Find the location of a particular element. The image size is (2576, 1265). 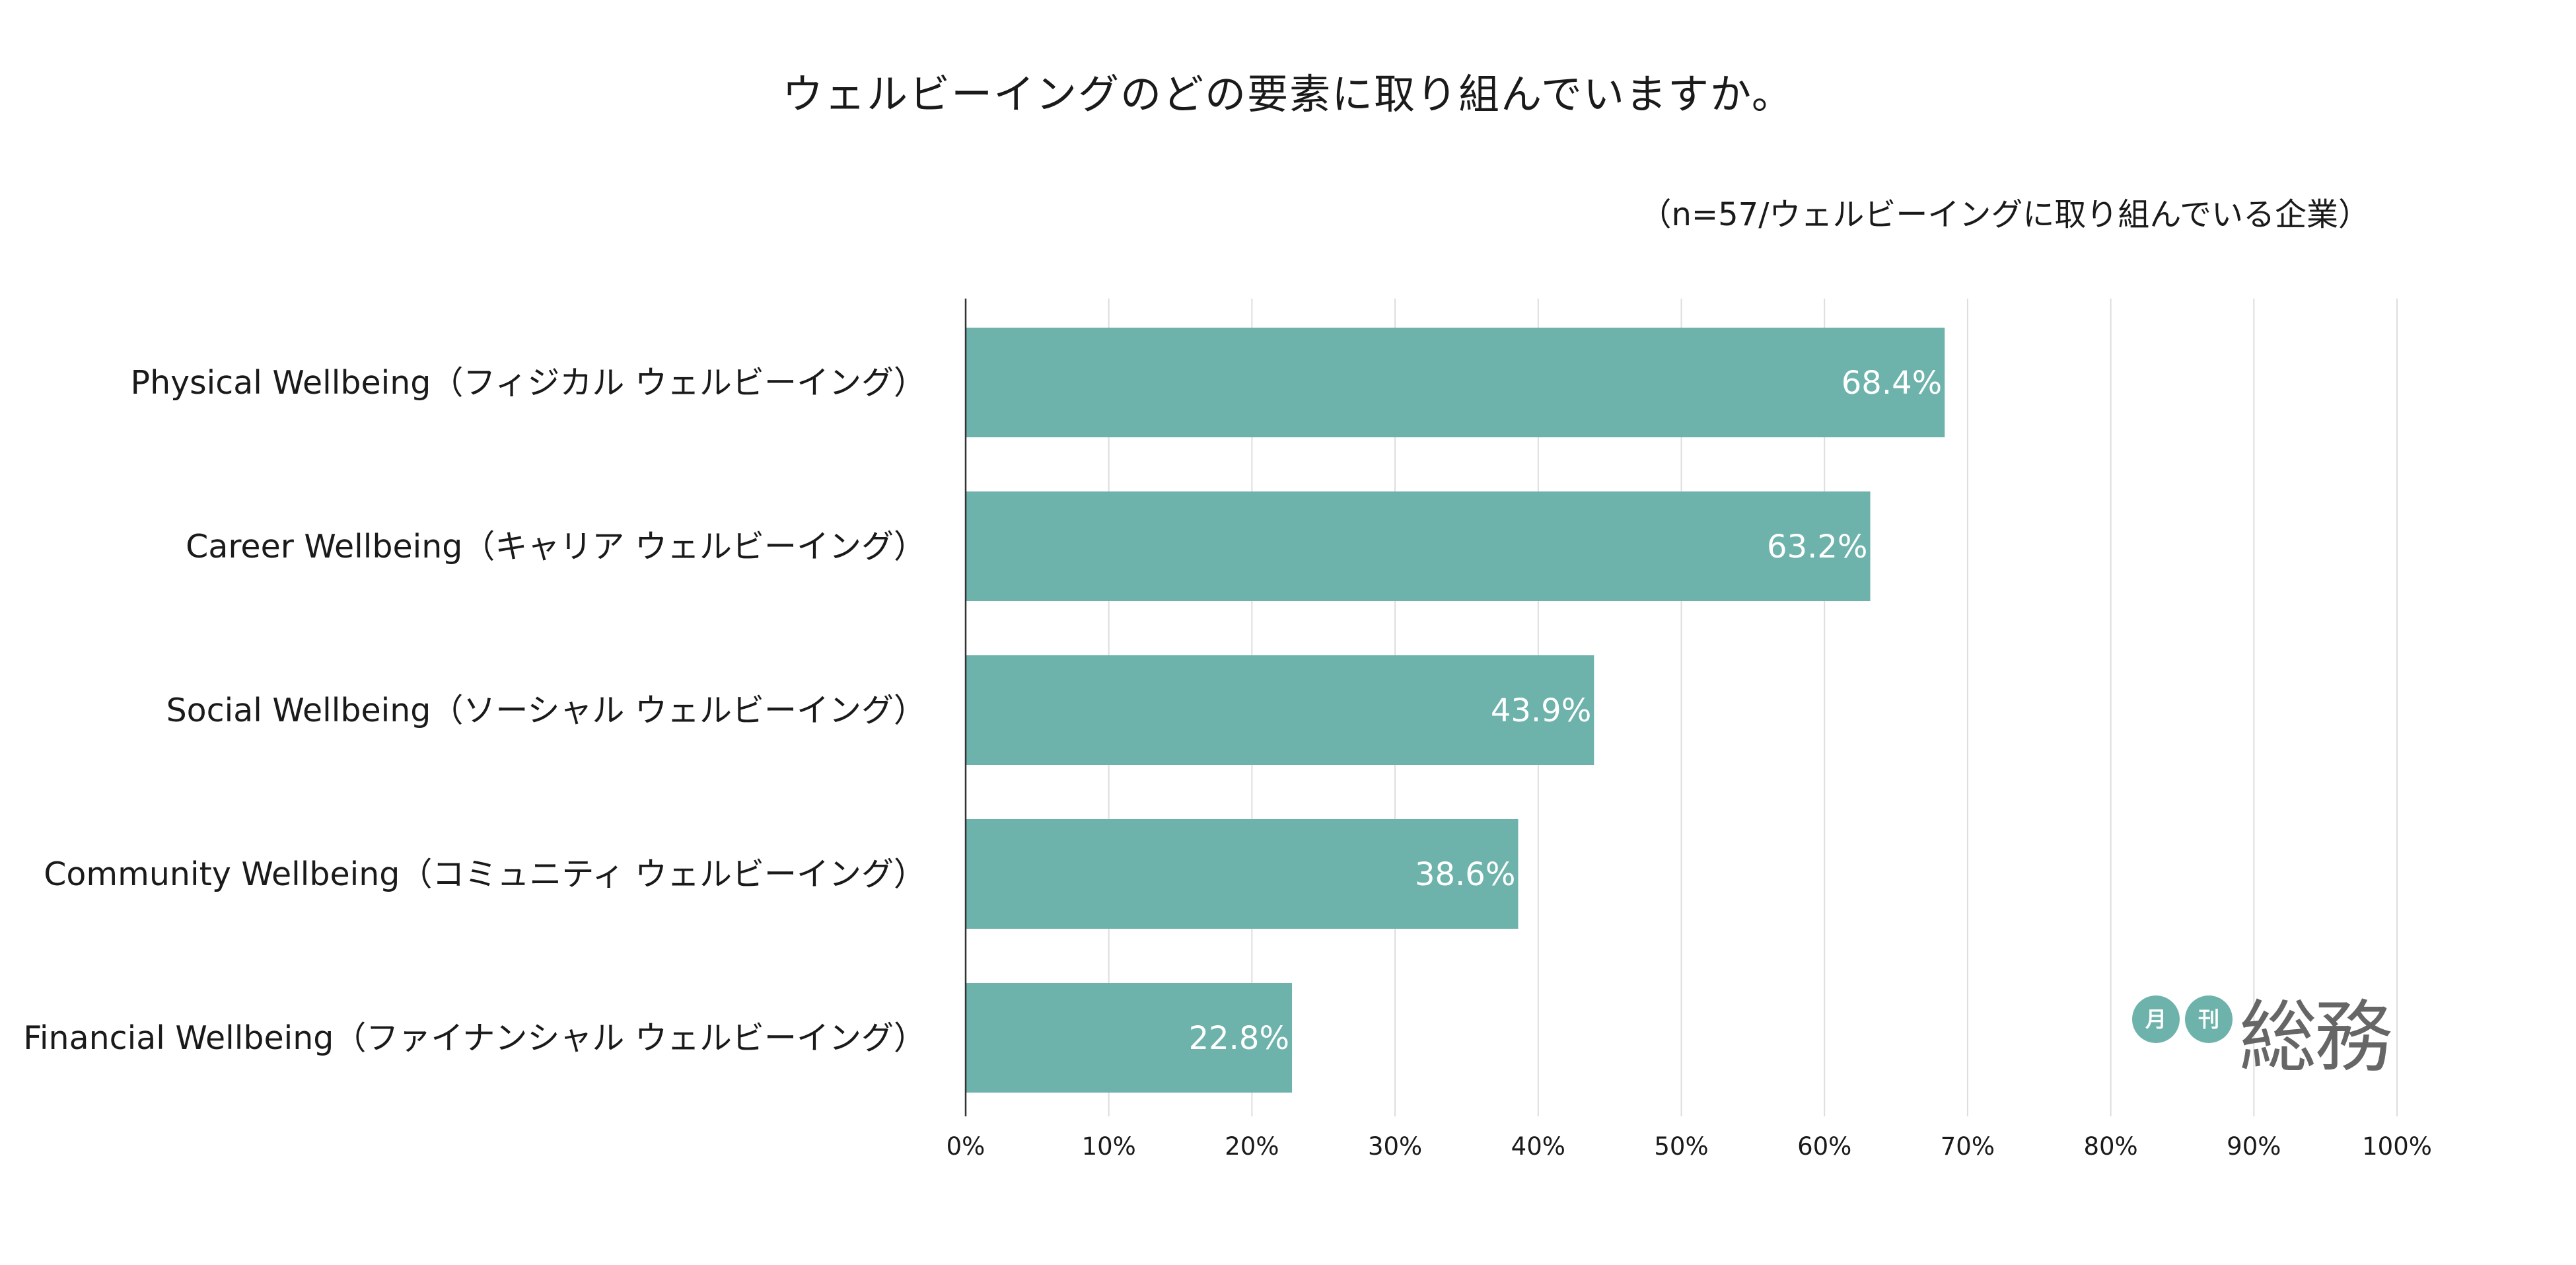

x-tick-label: 20% is located at coordinates (1252, 1146).